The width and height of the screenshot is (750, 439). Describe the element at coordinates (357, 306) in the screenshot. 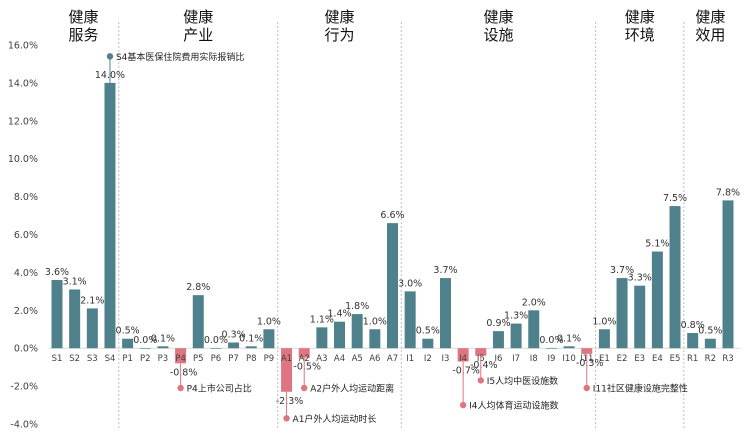

I see `data-label: 1.8%` at that location.